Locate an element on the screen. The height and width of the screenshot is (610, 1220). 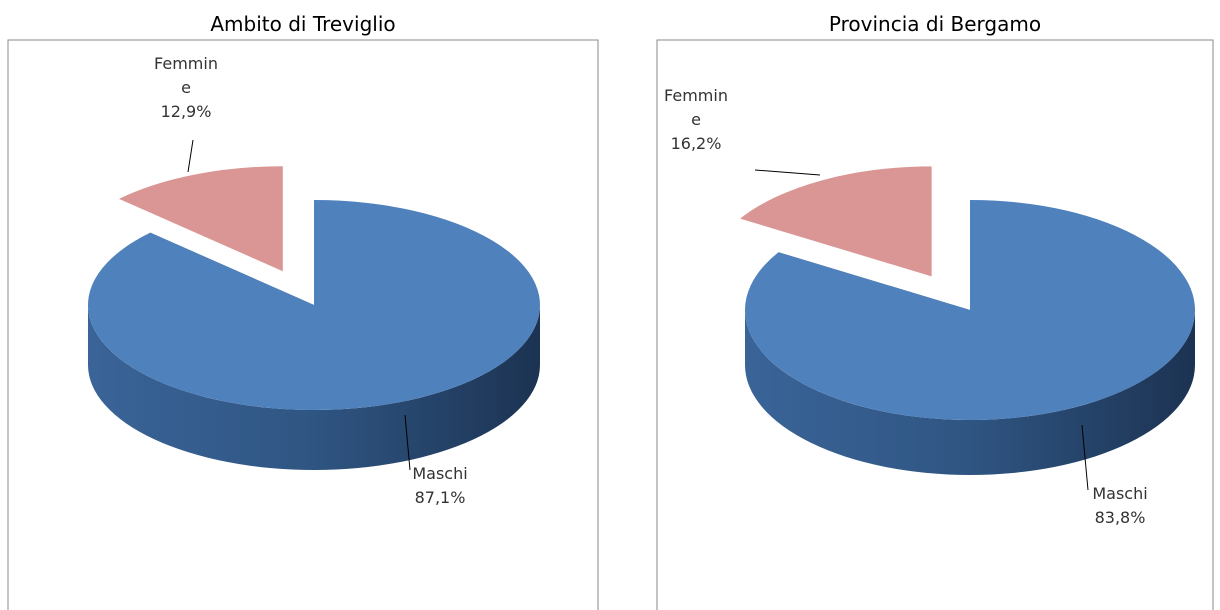
data-label: Femmine 12,9% is located at coordinates (186, 88).